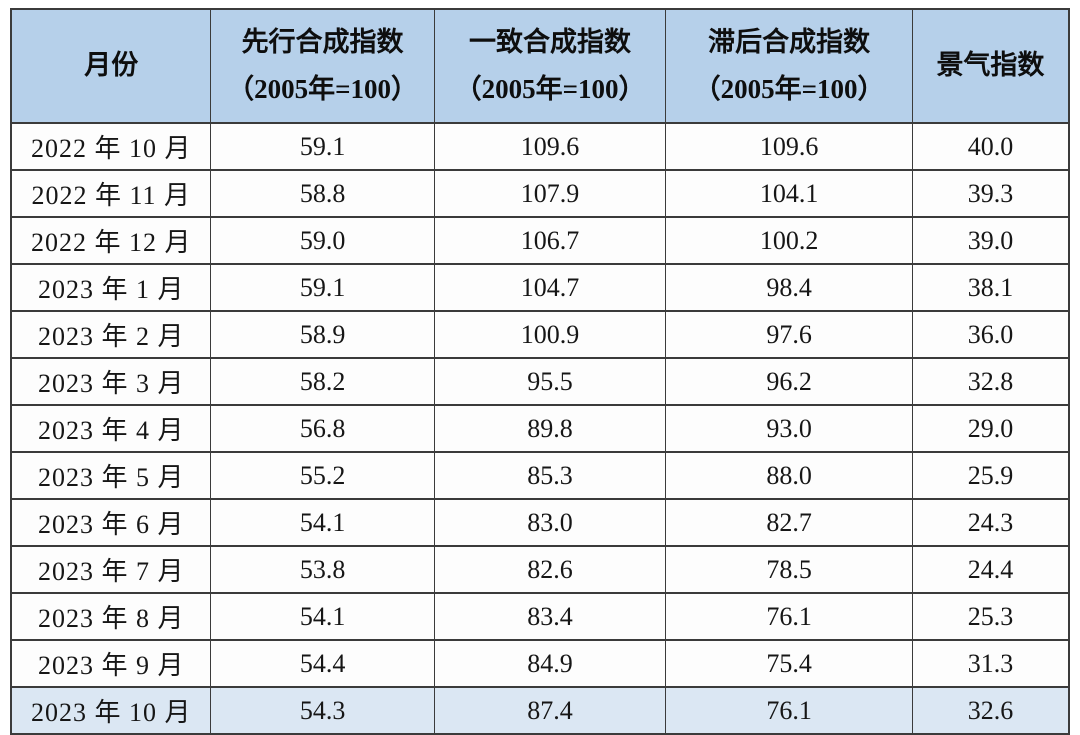 The height and width of the screenshot is (735, 1080). What do you see at coordinates (111, 193) in the screenshot?
I see `month-cell: 2022 年 11 月` at bounding box center [111, 193].